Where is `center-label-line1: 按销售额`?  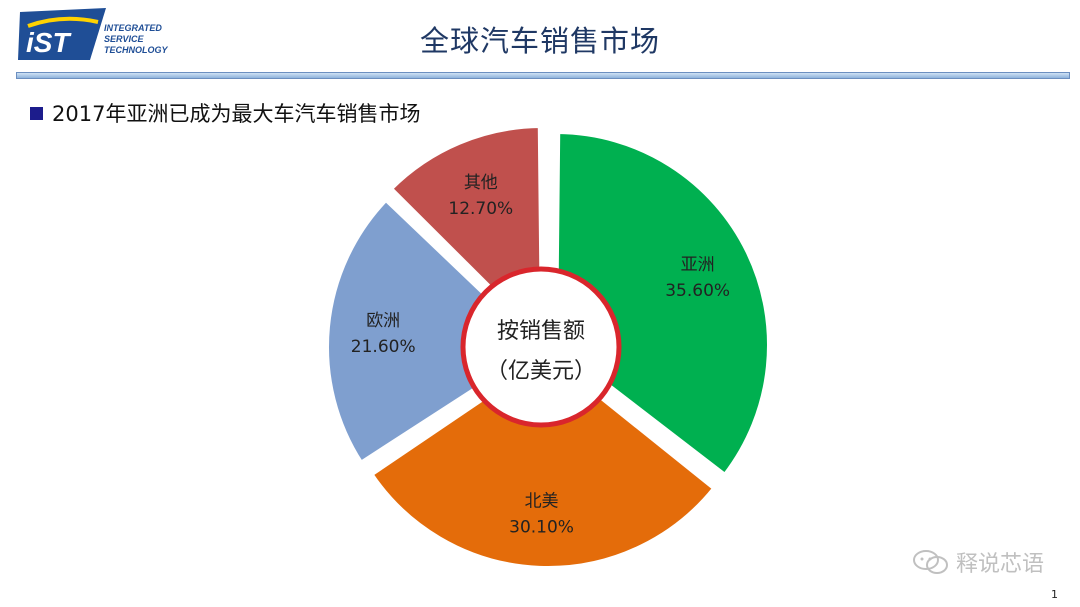 center-label-line1: 按销售额 is located at coordinates (541, 331).